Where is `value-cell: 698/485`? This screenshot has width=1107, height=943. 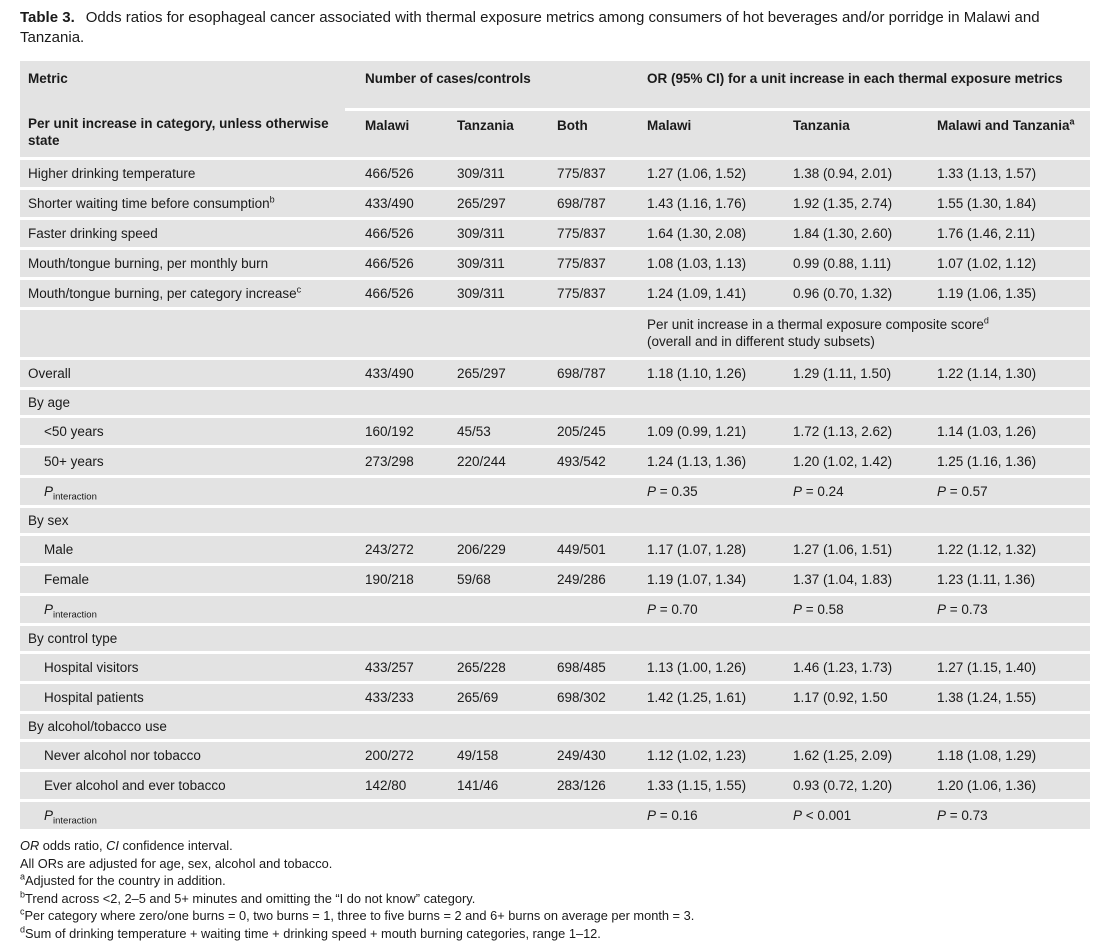
value-cell: 698/485 is located at coordinates (602, 668).